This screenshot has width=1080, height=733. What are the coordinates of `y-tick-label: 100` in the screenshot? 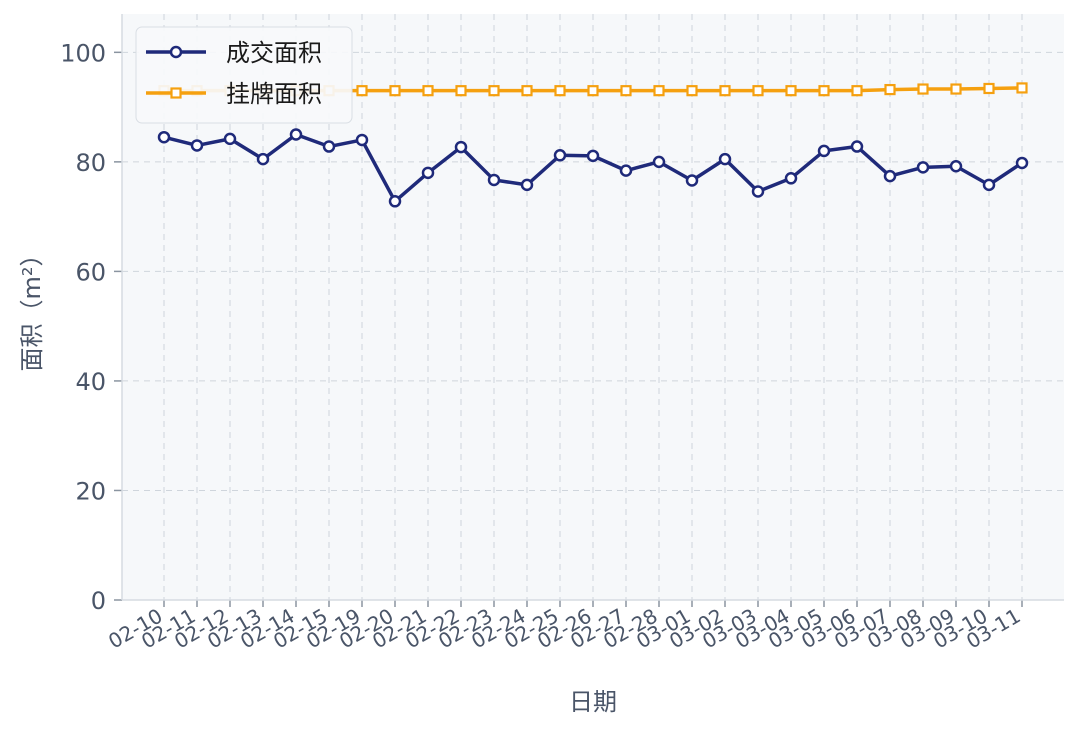 It's located at (83, 53).